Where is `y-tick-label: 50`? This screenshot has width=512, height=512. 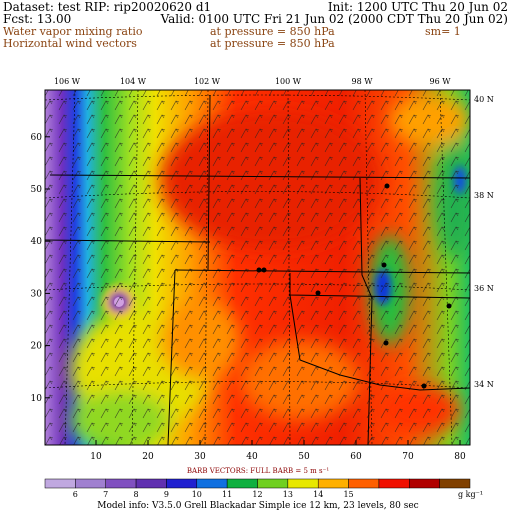 y-tick-label: 50 is located at coordinates (37, 190).